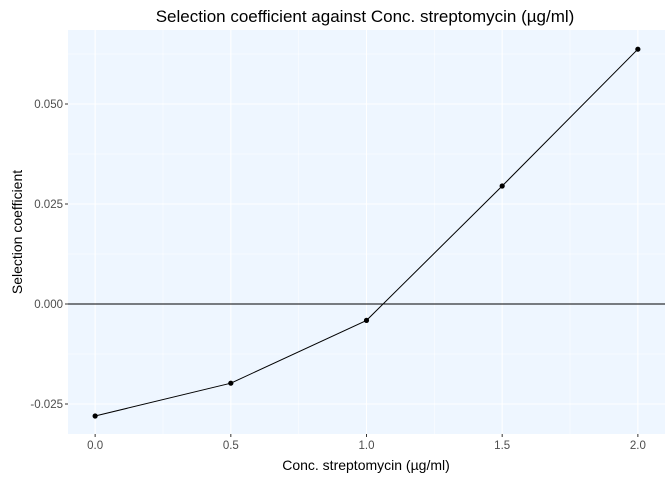 This screenshot has height=480, width=672. Describe the element at coordinates (48, 205) in the screenshot. I see `y-tick-label: 0.025` at that location.